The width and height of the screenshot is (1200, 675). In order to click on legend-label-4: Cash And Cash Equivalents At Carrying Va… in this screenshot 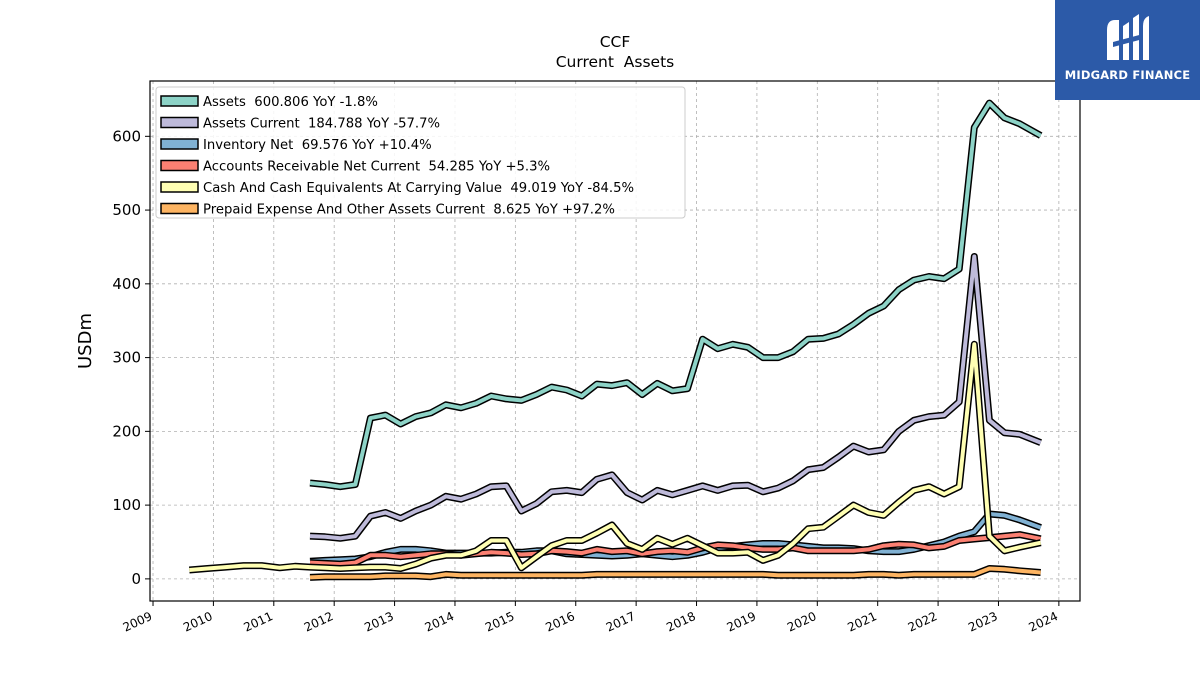, I will do `click(418, 188)`.